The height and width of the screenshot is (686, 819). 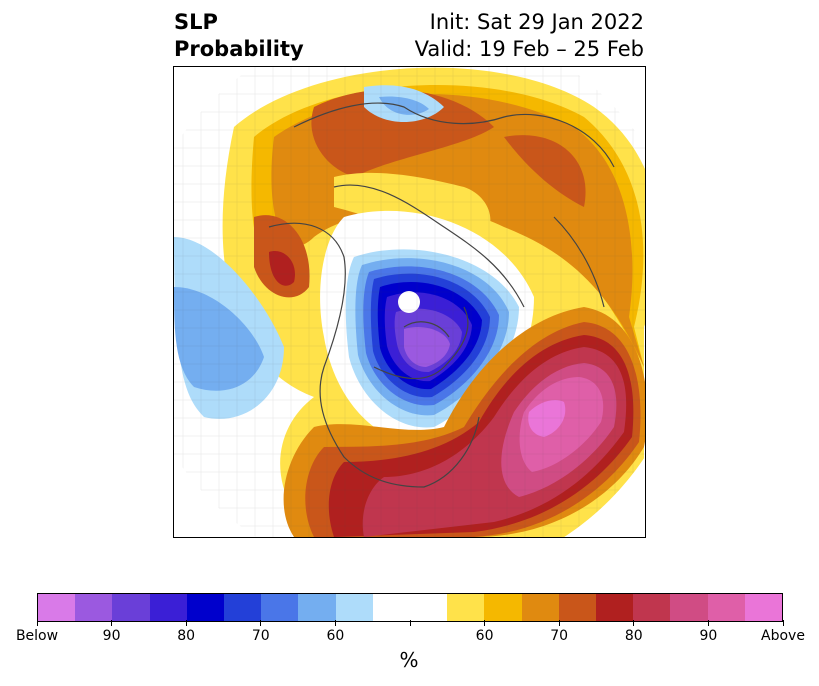 I want to click on colorbar, so click(x=410, y=607).